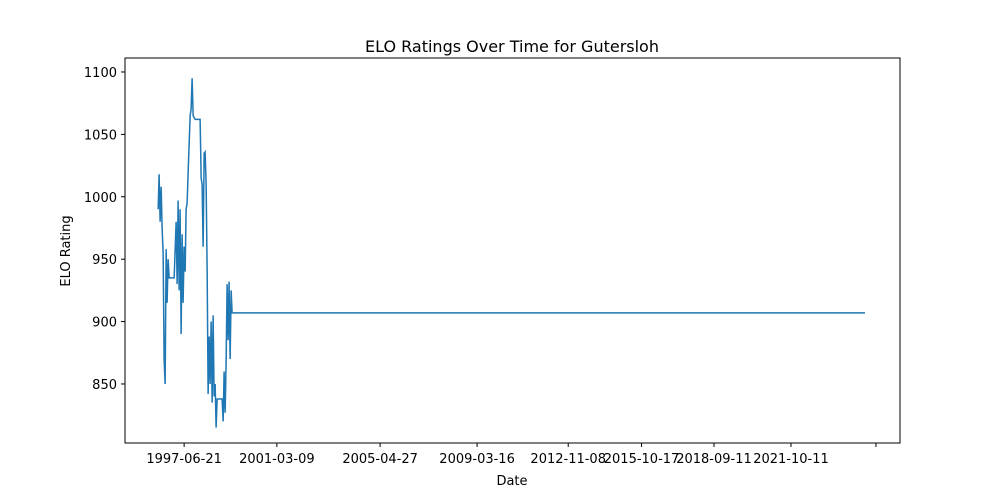 Image resolution: width=1000 pixels, height=504 pixels. I want to click on x-tick-label: 2018-09-11, so click(714, 459).